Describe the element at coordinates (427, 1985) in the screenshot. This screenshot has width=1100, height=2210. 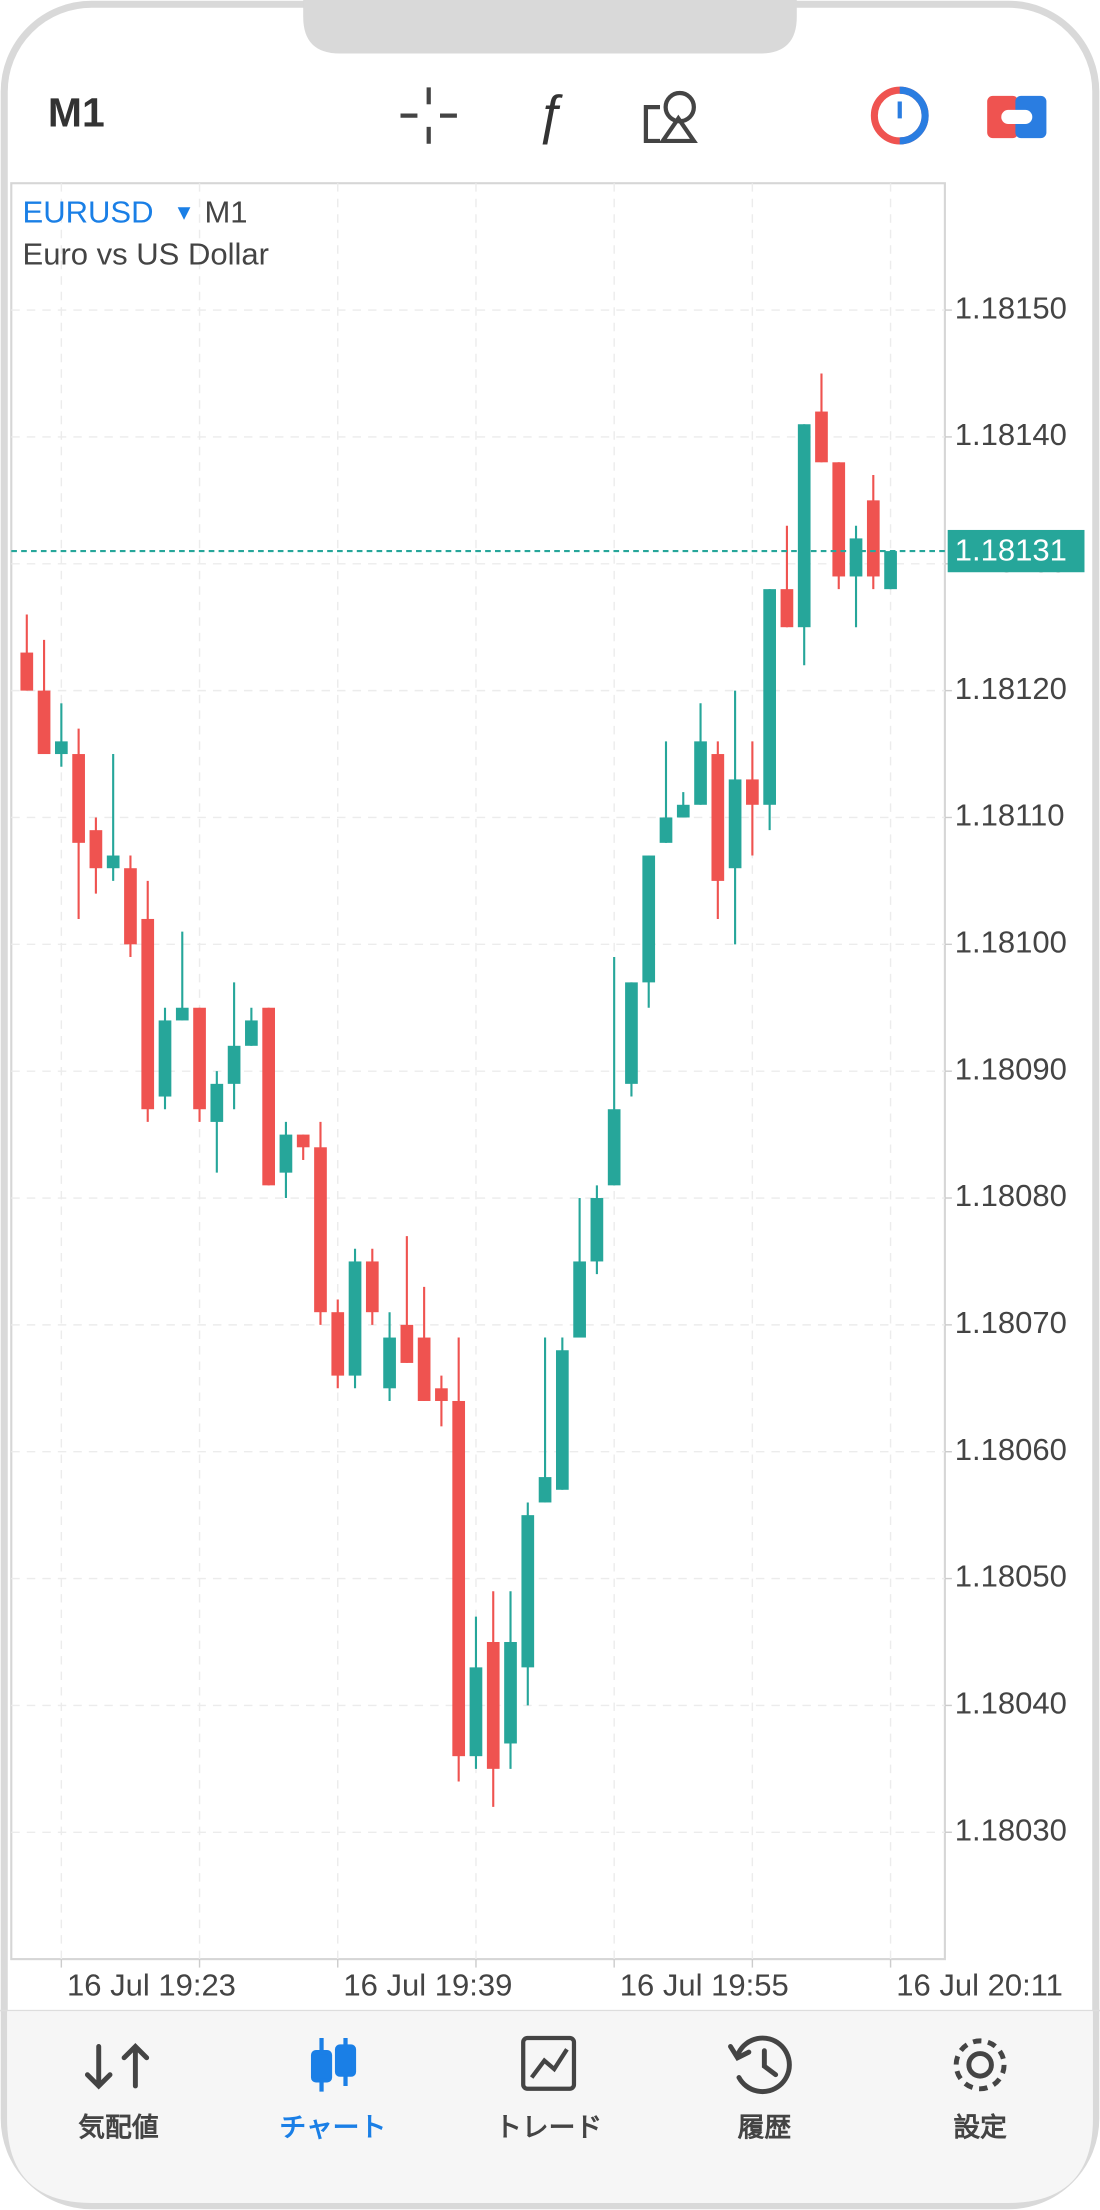
I see `x-tick-label: 16 Jul 19:39` at that location.